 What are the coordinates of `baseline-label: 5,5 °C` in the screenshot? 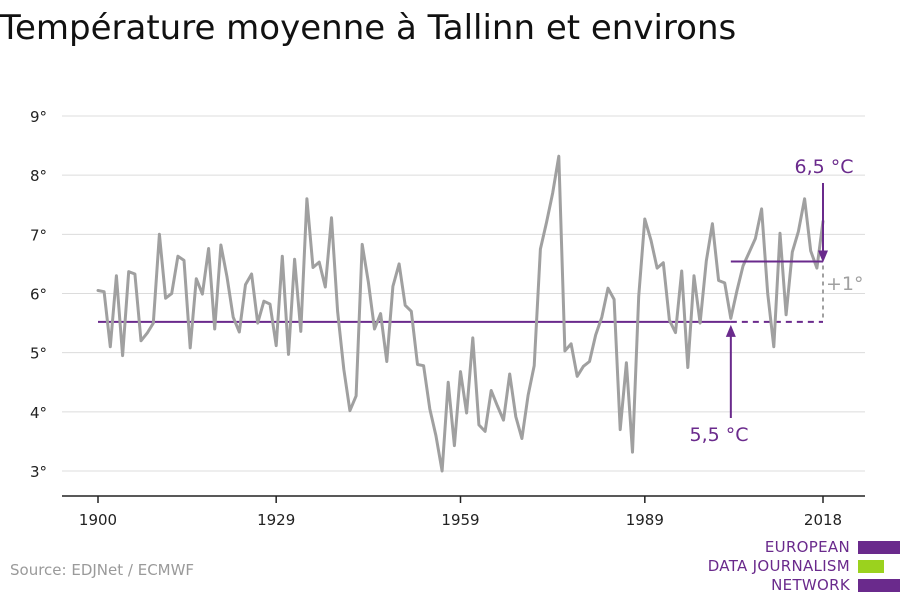 It's located at (718, 435).